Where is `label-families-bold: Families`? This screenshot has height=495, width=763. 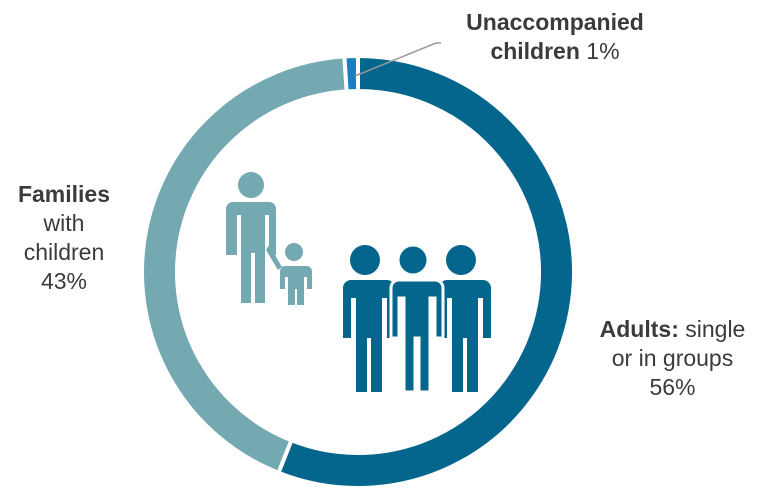 label-families-bold: Families is located at coordinates (64, 194).